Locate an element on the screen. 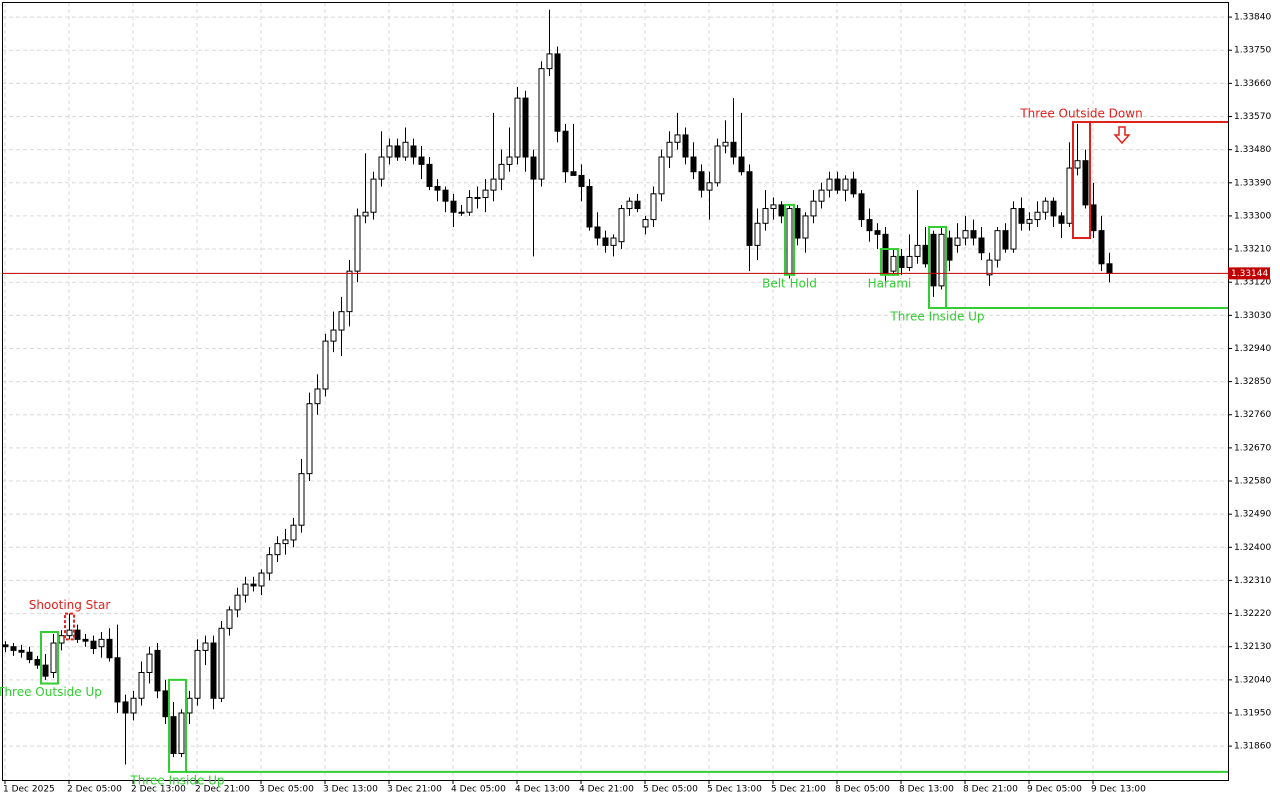 This screenshot has height=800, width=1280. x-tick-label: 3 Dec 13:00 is located at coordinates (350, 790).